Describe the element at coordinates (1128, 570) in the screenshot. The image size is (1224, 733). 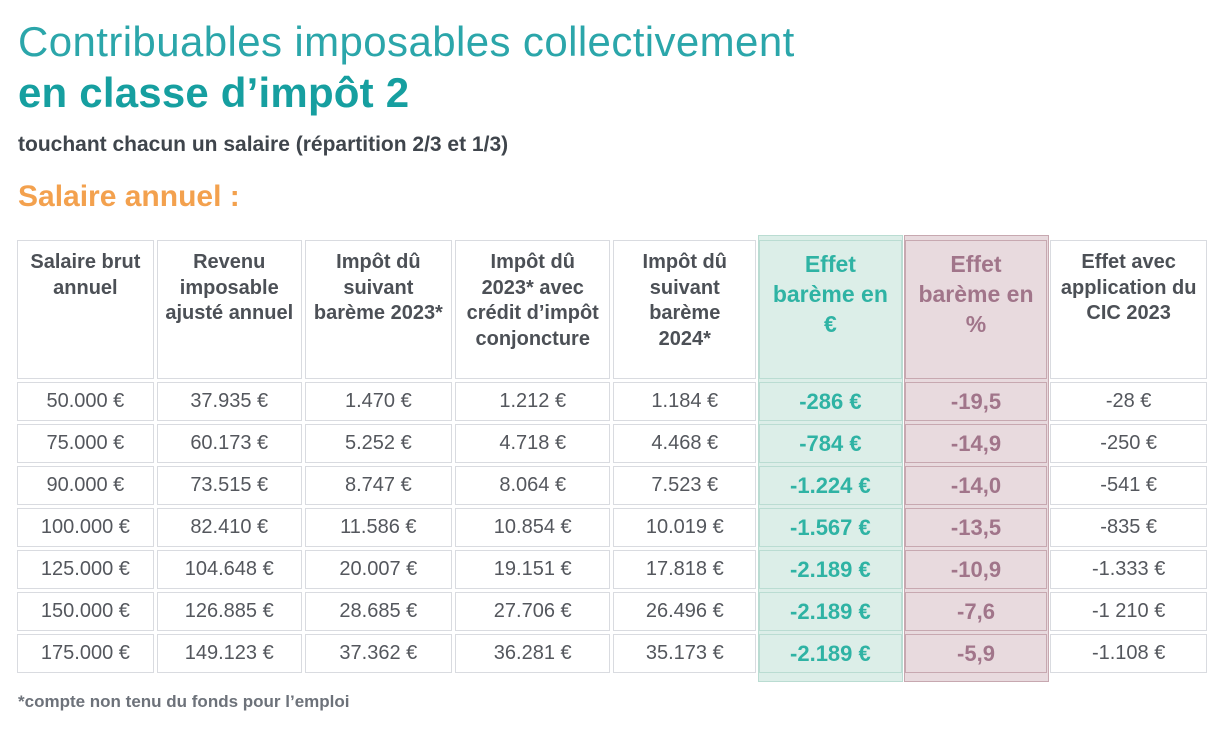
I see `table-cell: -1.333 €` at that location.